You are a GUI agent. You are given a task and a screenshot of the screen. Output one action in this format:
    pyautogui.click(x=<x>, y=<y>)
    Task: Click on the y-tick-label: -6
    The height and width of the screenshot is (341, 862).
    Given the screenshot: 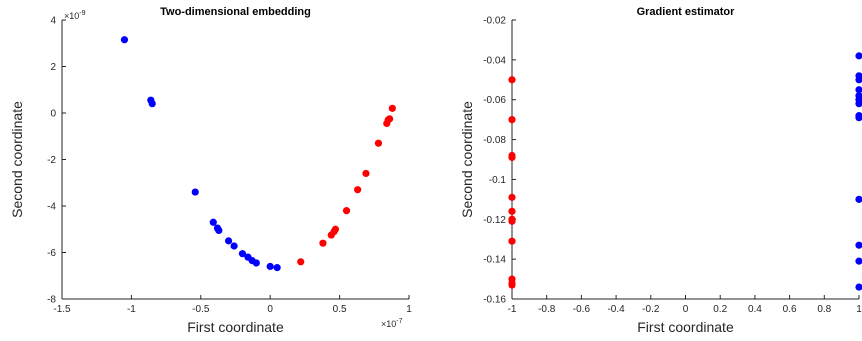 What is the action you would take?
    pyautogui.click(x=51, y=253)
    